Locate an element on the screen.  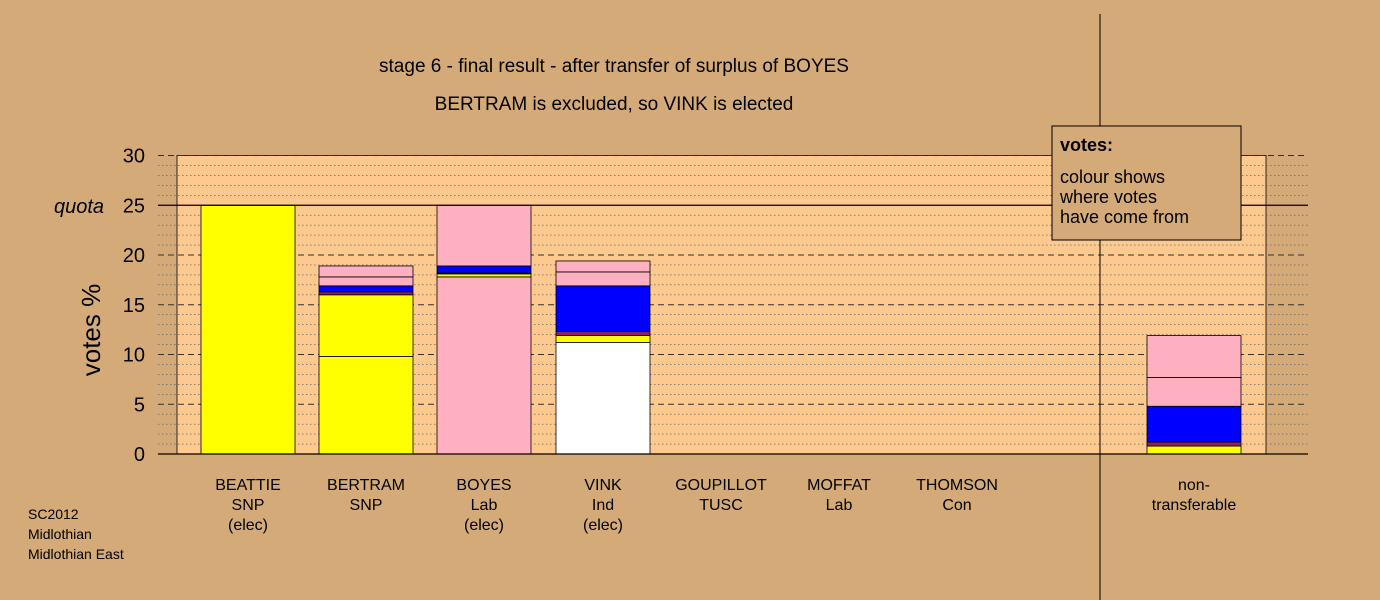
legend-line-2: where votes is located at coordinates (1108, 197).